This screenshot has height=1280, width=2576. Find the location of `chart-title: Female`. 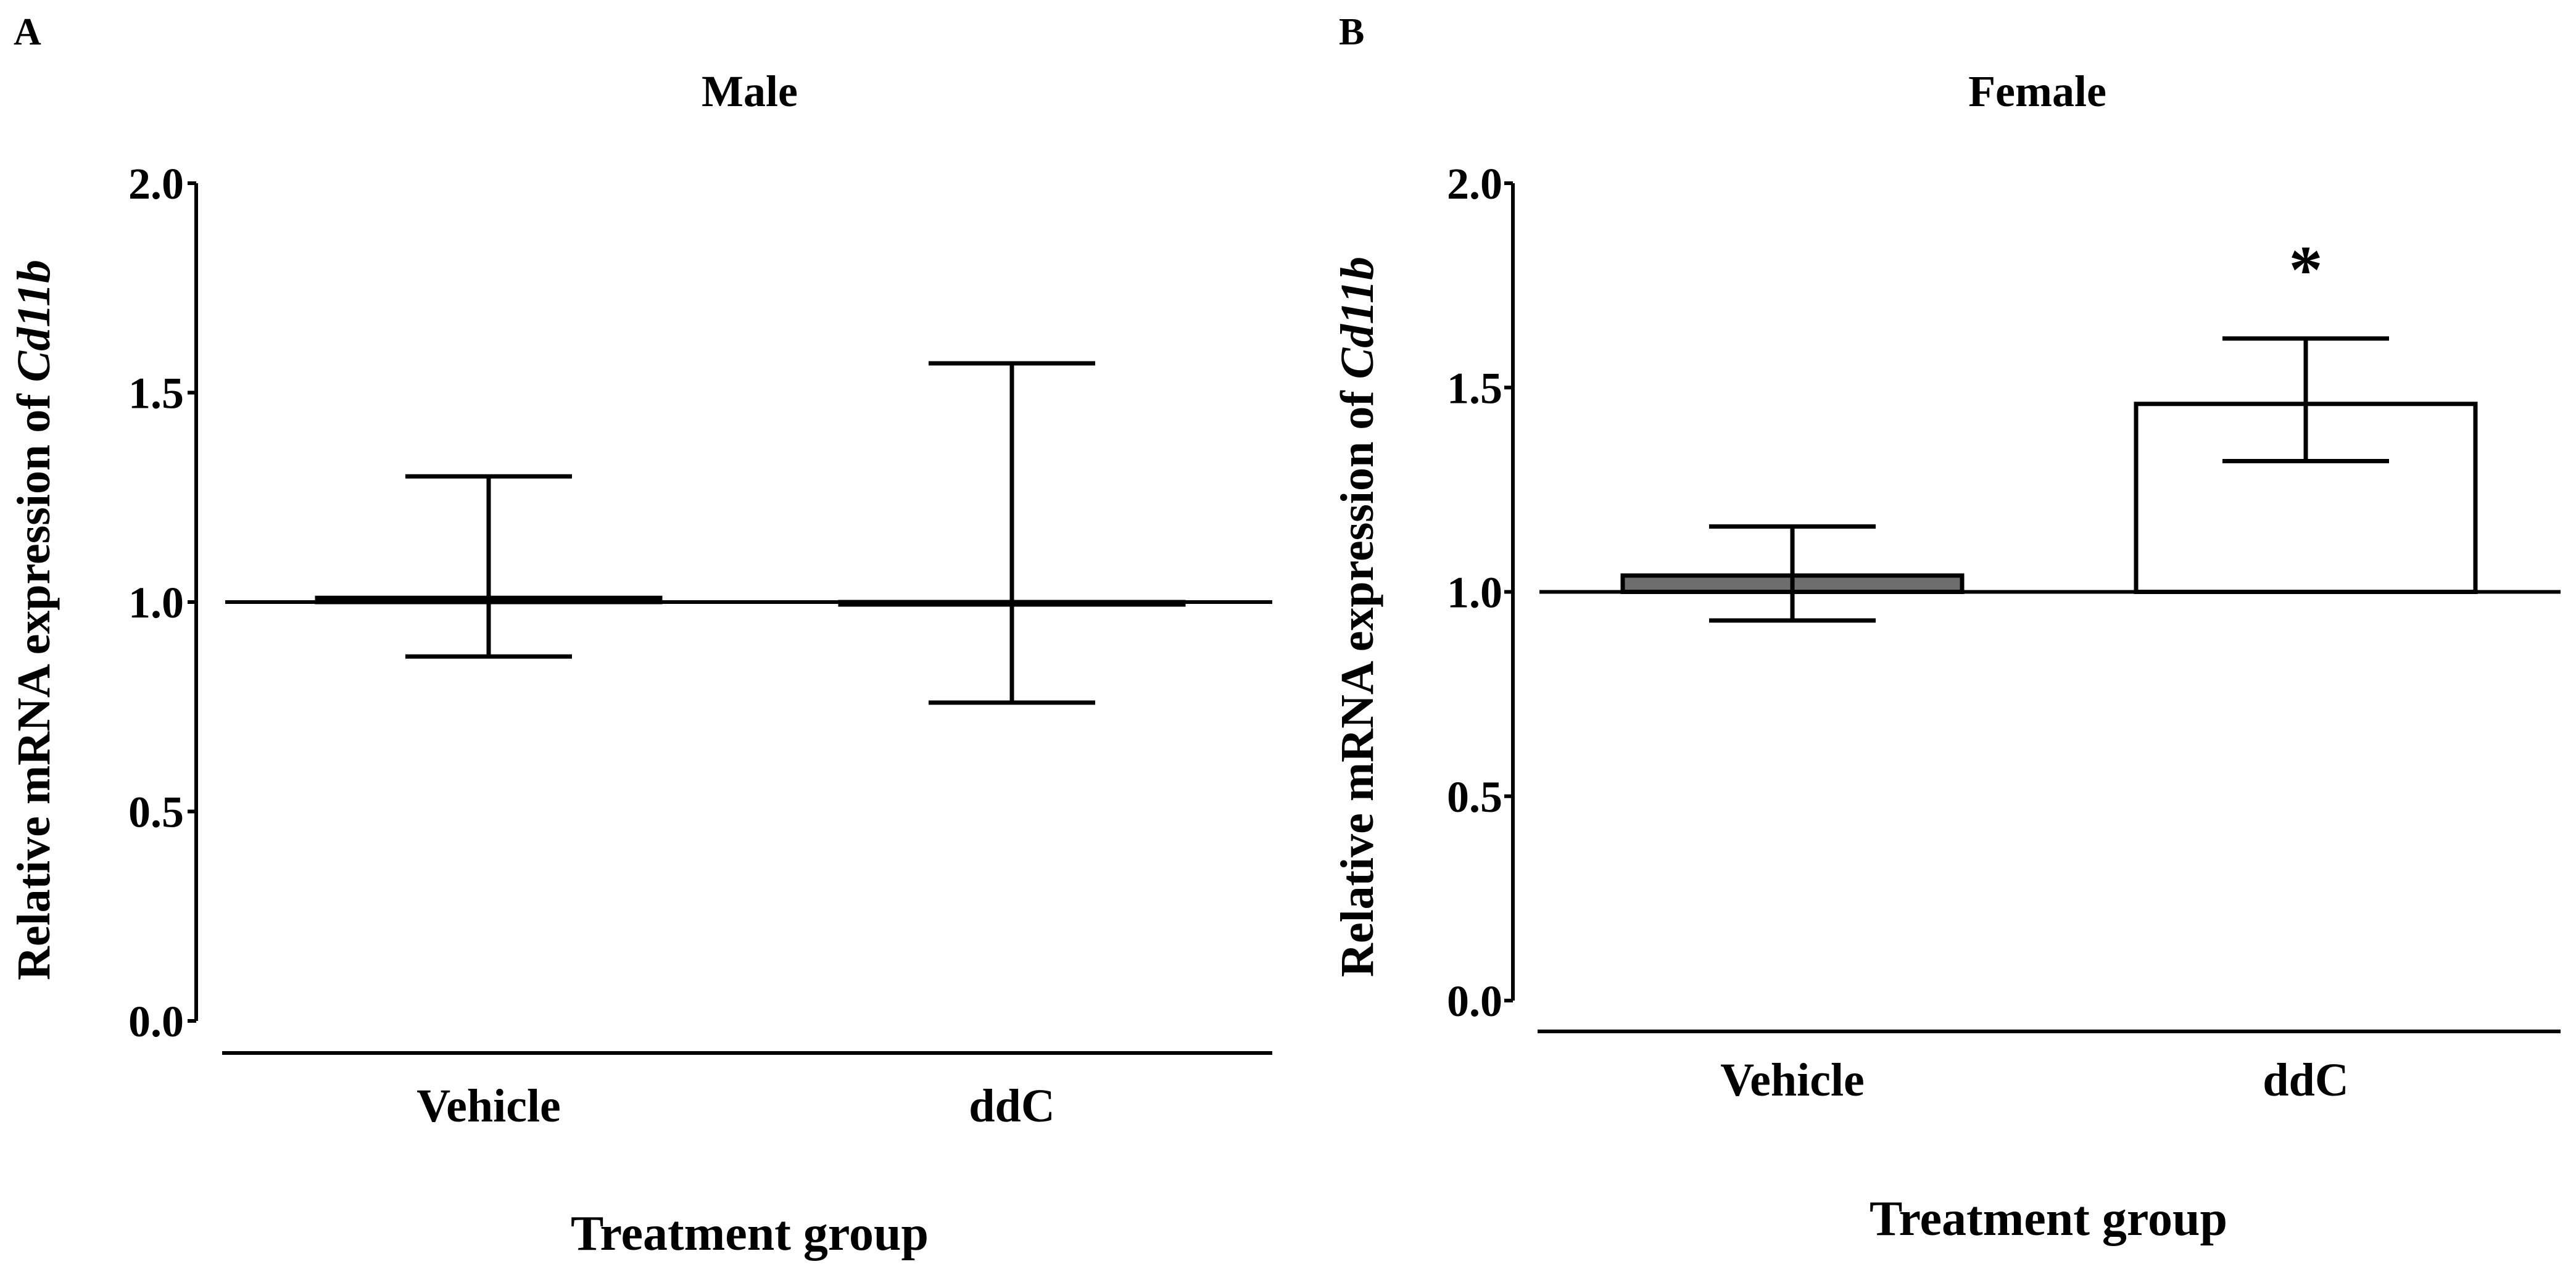

chart-title: Female is located at coordinates (2037, 92).